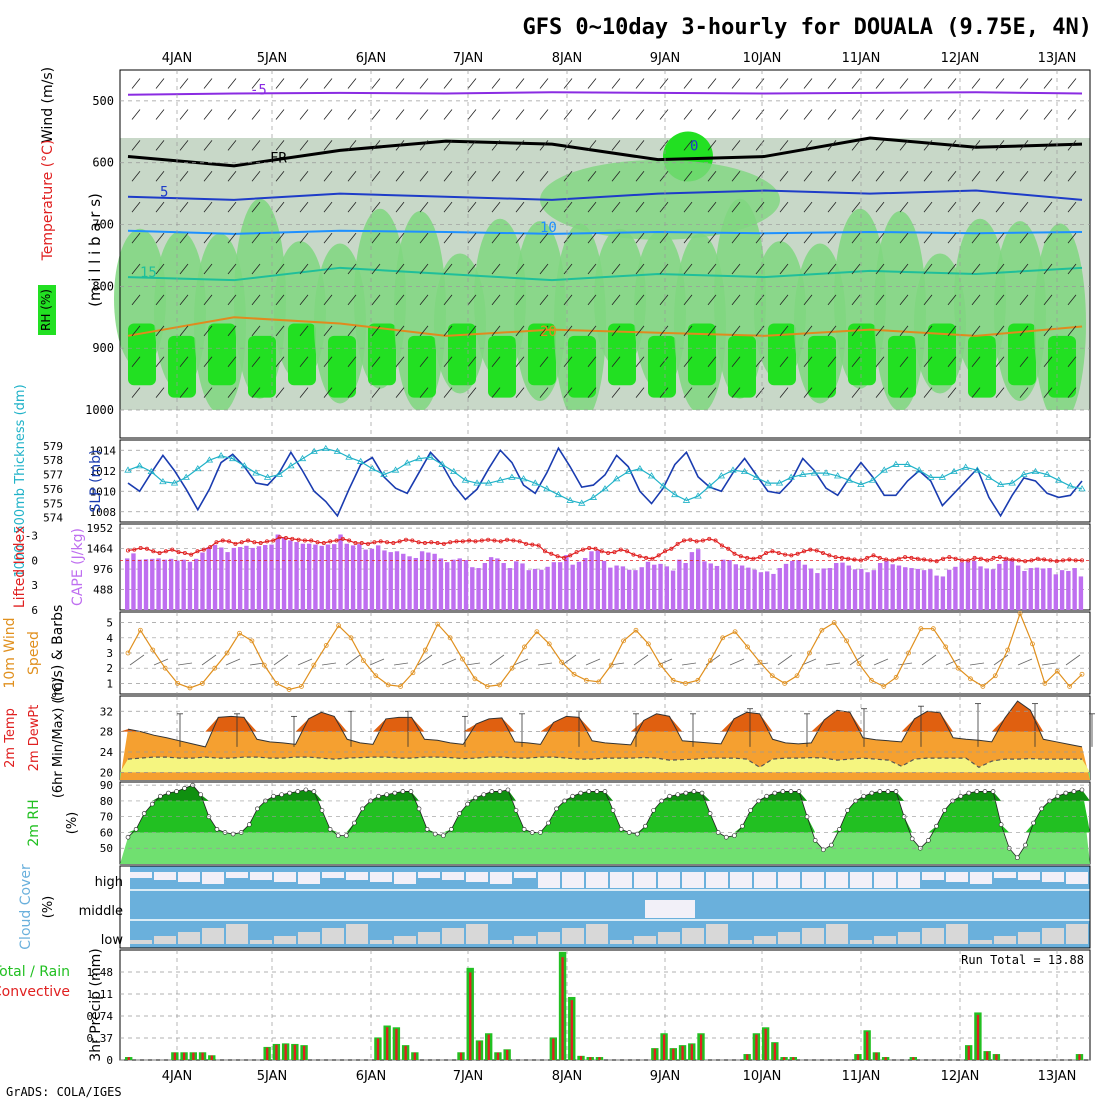  What do you see at coordinates (101, 911) in the screenshot?
I see `cloud-row-label: middle` at bounding box center [101, 911].